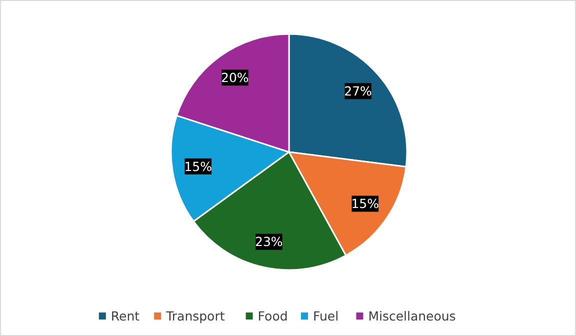 Image resolution: width=576 pixels, height=336 pixels. What do you see at coordinates (273, 316) in the screenshot?
I see `legend-label: Food` at bounding box center [273, 316].